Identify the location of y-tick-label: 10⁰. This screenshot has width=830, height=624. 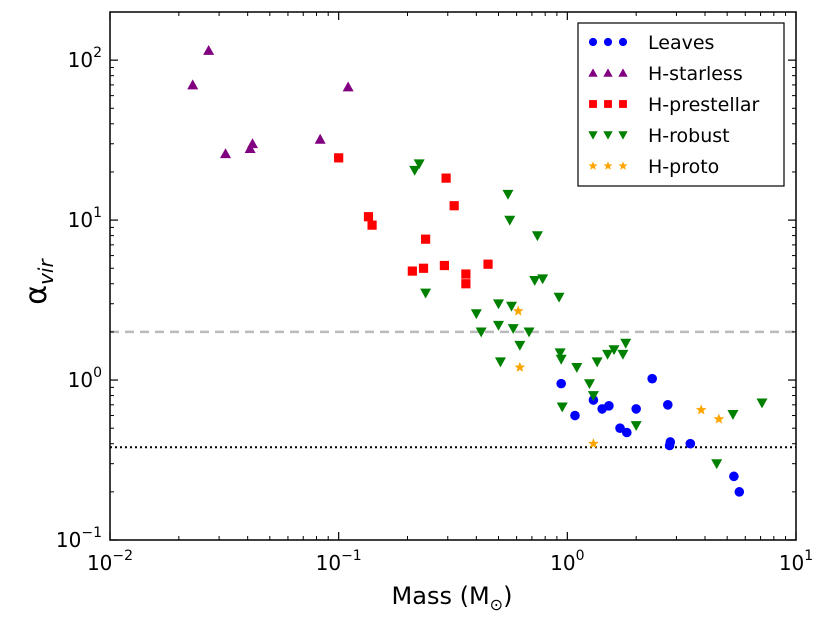
(85, 378).